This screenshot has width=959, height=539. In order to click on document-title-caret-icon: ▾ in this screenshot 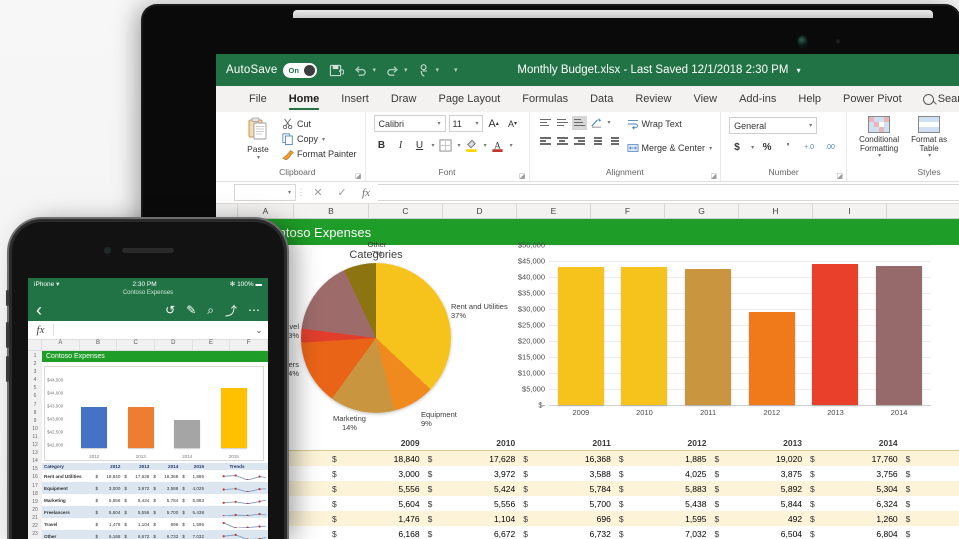, I will do `click(798, 70)`.